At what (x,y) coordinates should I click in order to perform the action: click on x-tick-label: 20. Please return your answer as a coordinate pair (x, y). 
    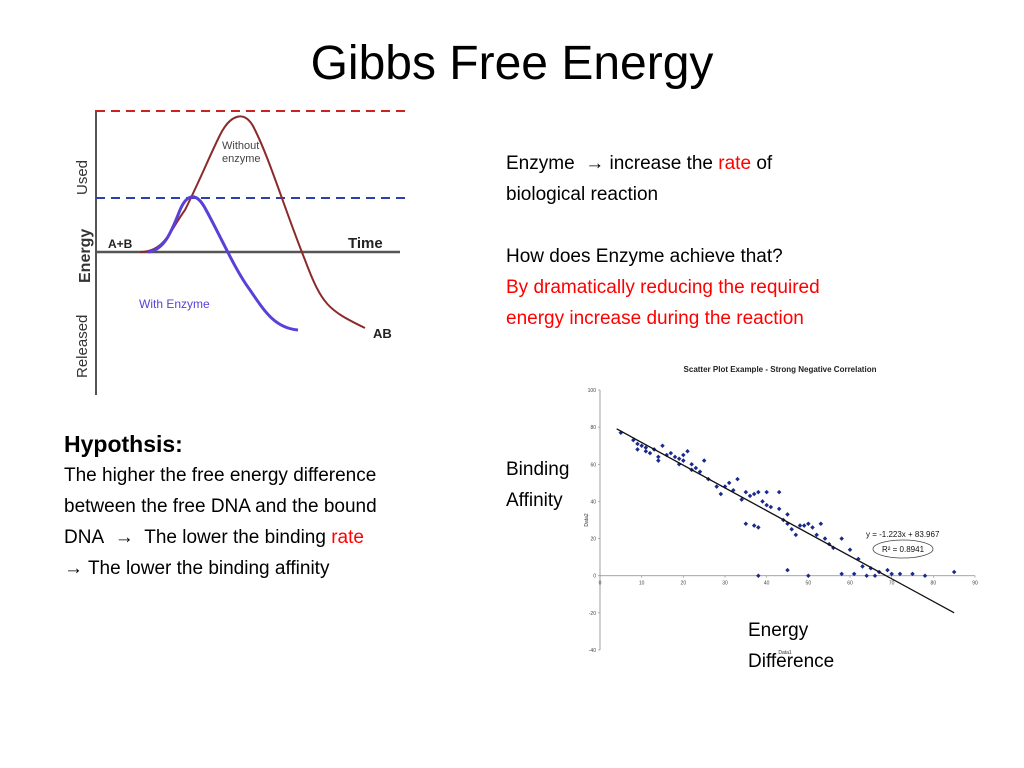
    Looking at the image, I should click on (684, 584).